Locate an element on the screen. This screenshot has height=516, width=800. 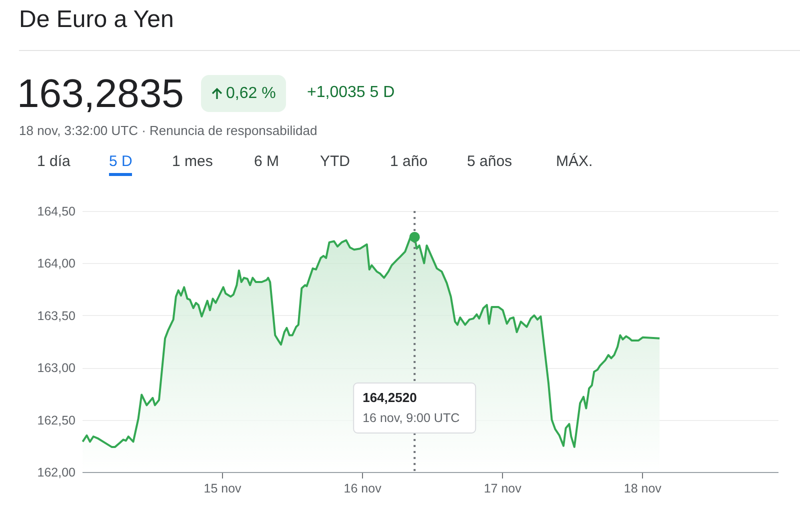
annotation: 16 nov, 9:00 UTC is located at coordinates (411, 418).